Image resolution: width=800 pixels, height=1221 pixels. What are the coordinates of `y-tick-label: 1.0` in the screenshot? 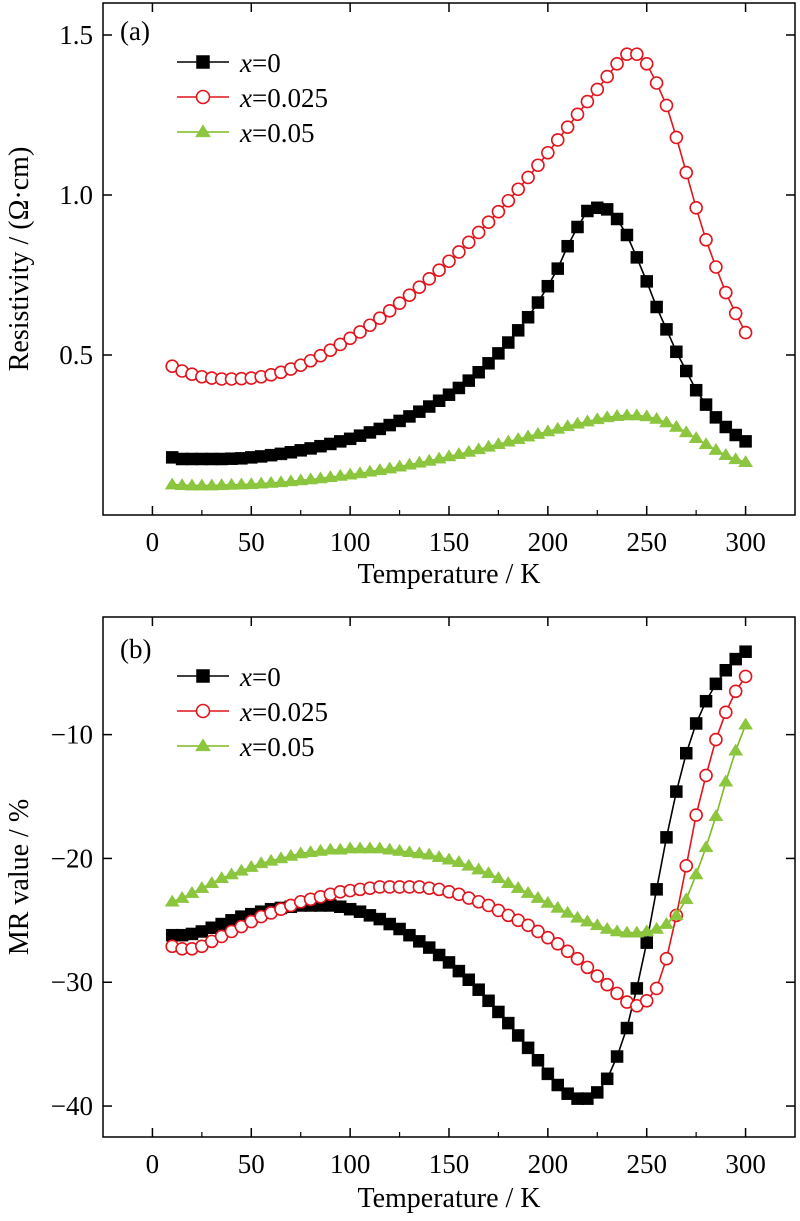 It's located at (76, 195).